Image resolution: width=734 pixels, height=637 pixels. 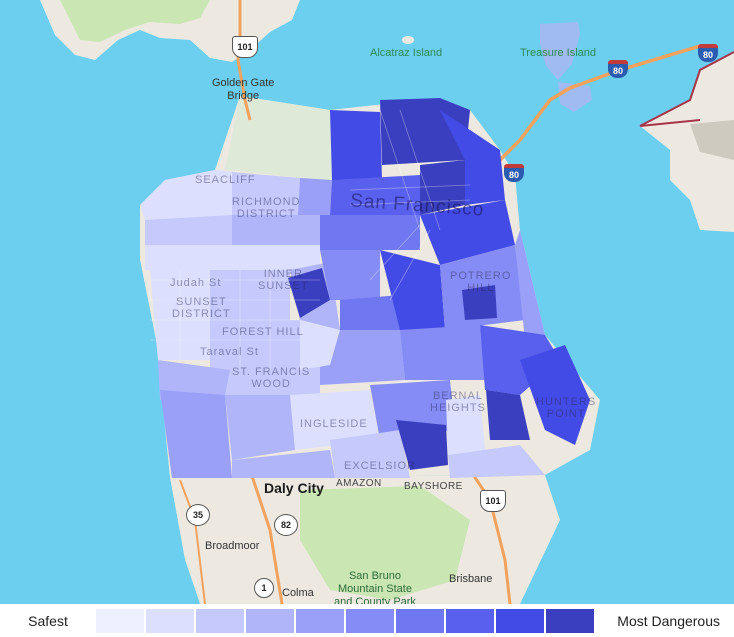 What do you see at coordinates (180, 315) in the screenshot?
I see `region-outer-sunset` at bounding box center [180, 315].